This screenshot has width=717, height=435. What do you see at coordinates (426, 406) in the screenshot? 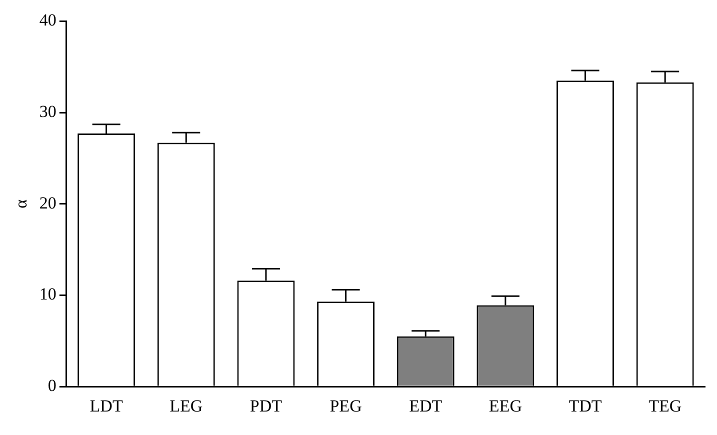
I see `x-tick-label: EDT` at bounding box center [426, 406].